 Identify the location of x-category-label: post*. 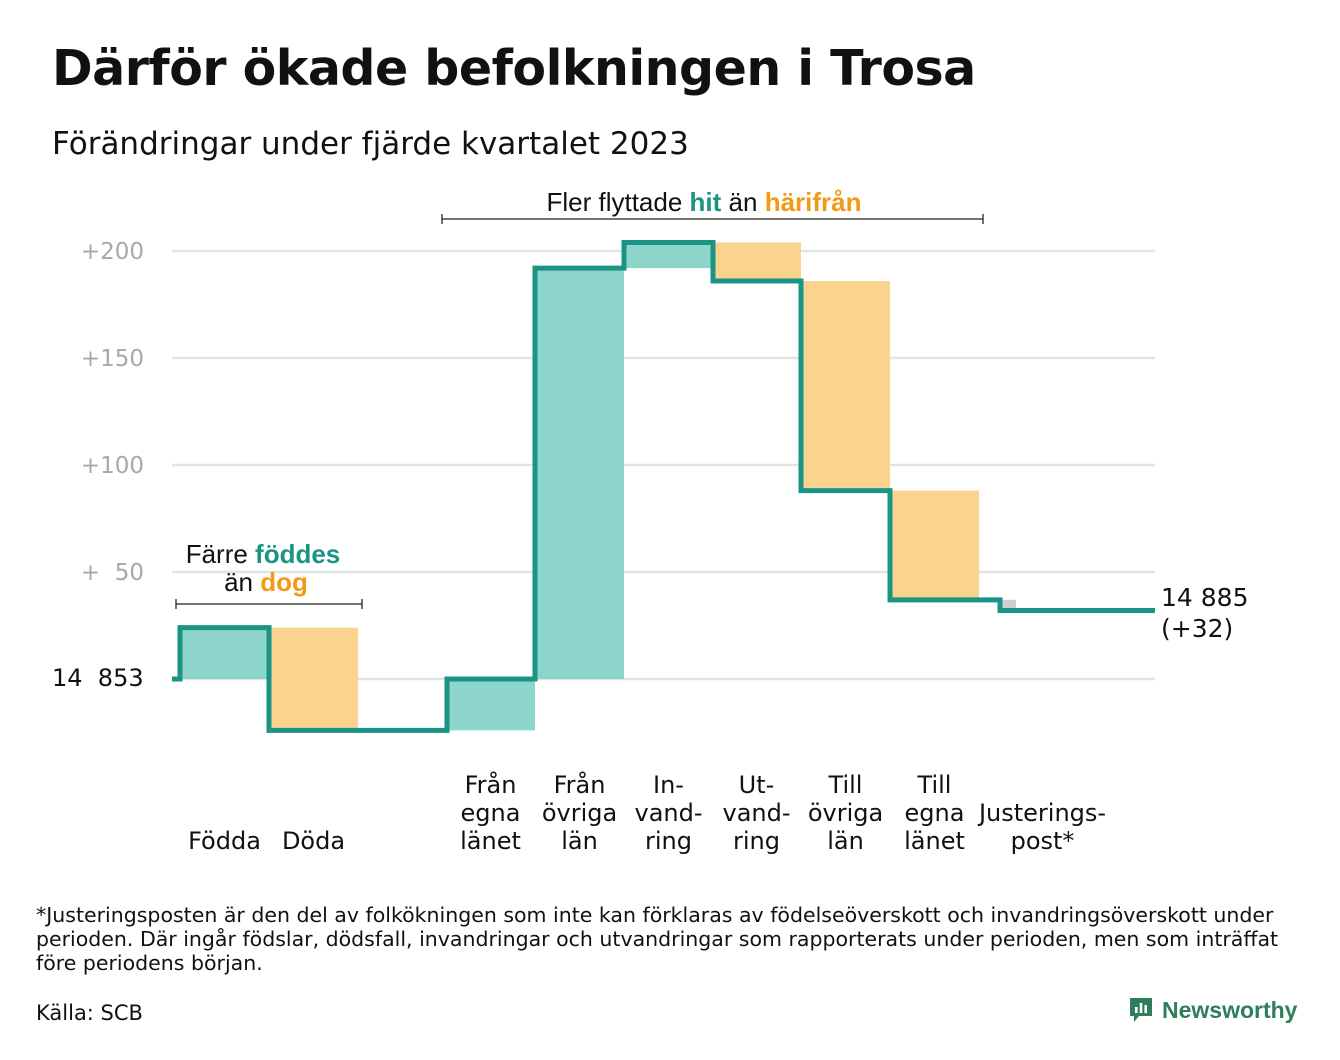
(1043, 841).